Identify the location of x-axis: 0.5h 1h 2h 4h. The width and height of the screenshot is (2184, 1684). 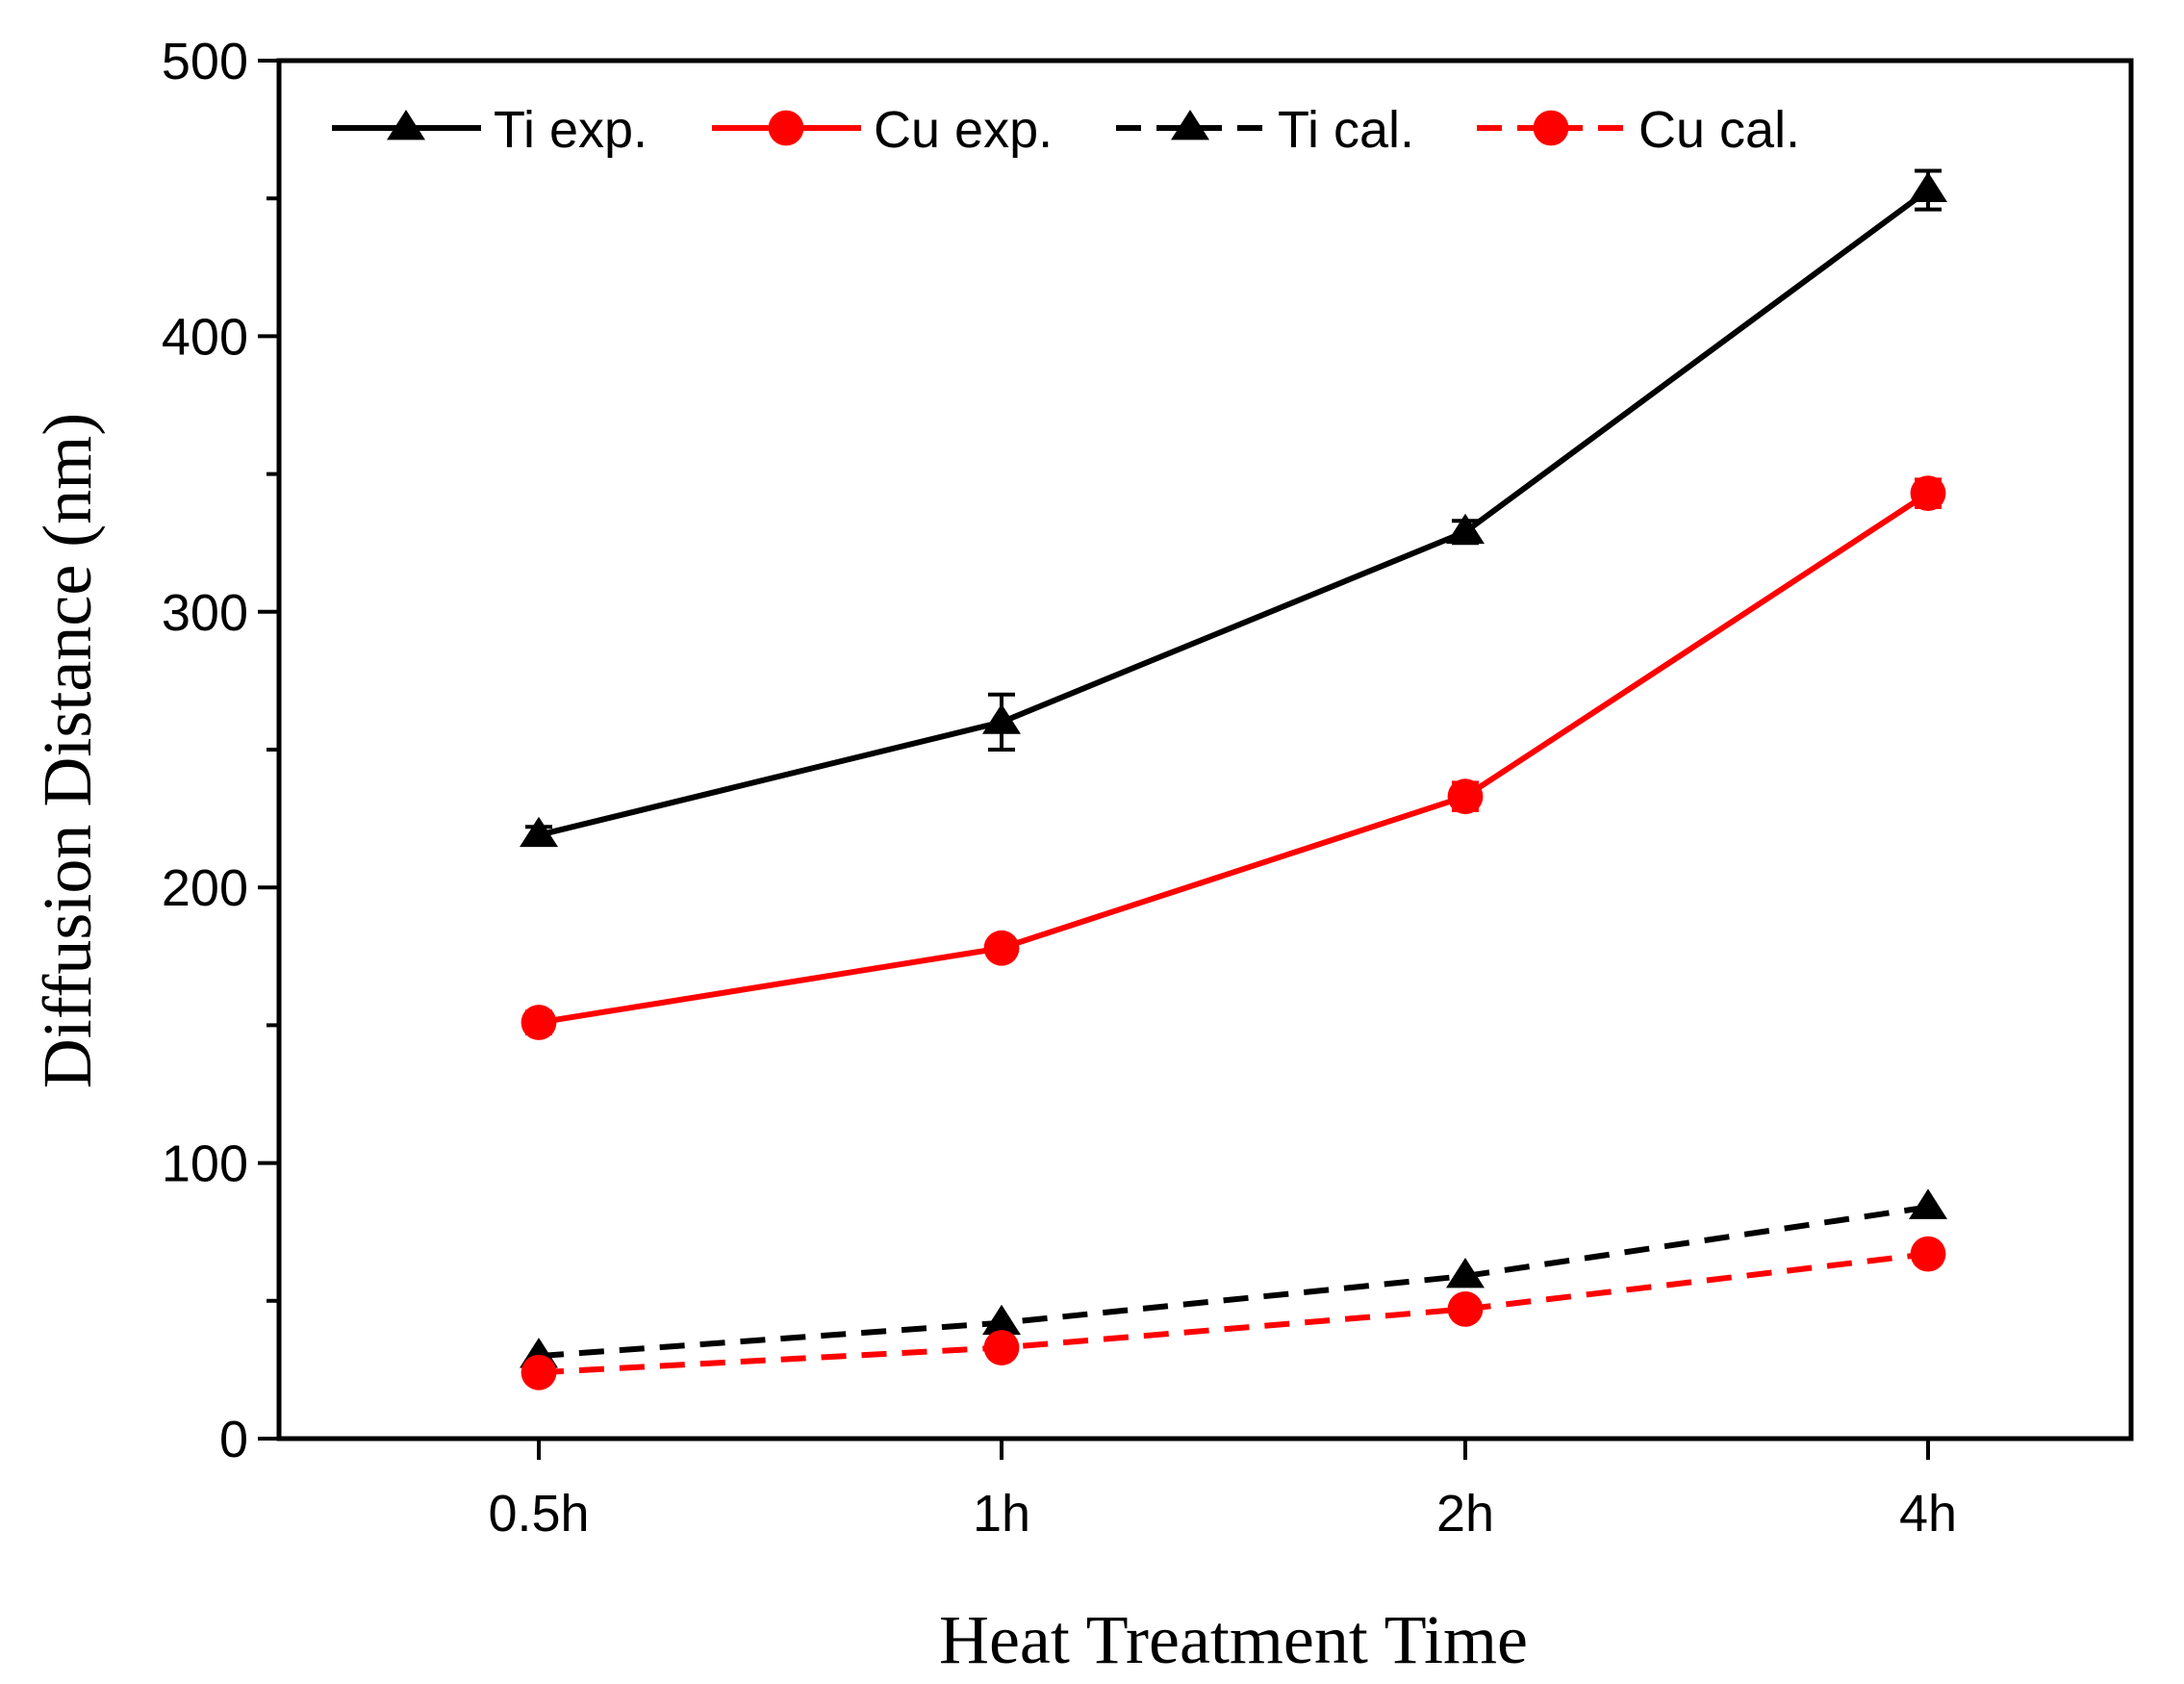
(1222, 1491).